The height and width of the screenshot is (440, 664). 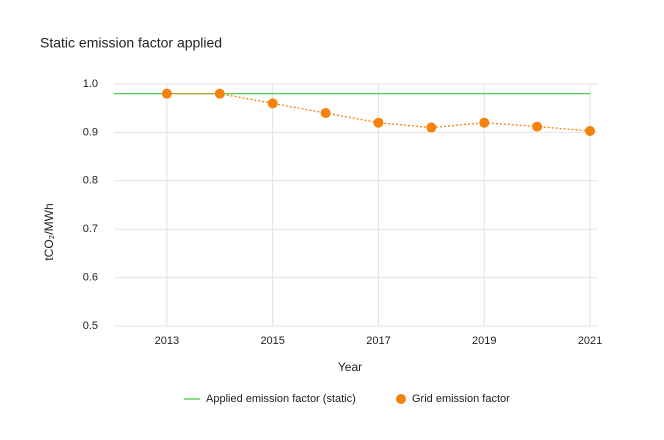 I want to click on y-tick-label: 0.9, so click(x=90, y=132).